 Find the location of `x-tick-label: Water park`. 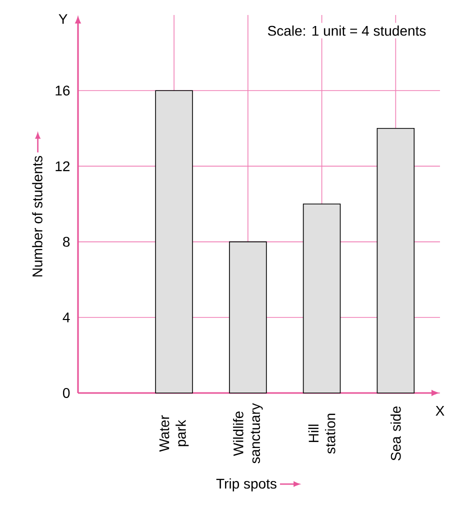

x-tick-label: Water park is located at coordinates (174, 433).